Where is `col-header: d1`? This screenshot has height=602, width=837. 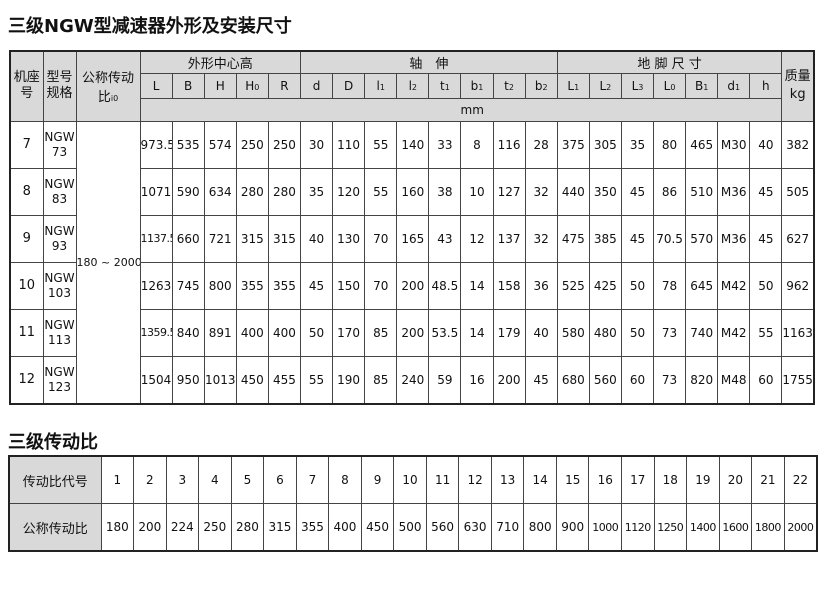
col-header: d1 is located at coordinates (734, 85).